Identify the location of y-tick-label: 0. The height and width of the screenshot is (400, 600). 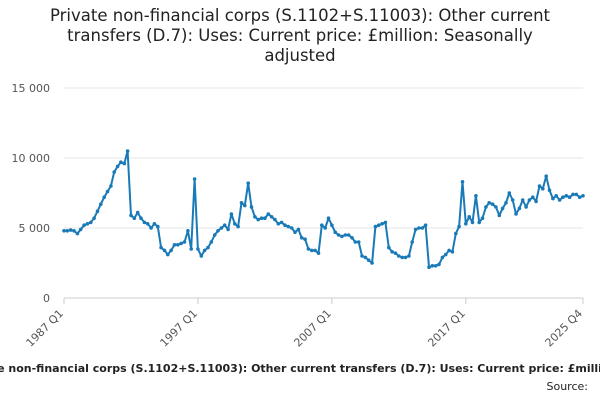
(46, 298).